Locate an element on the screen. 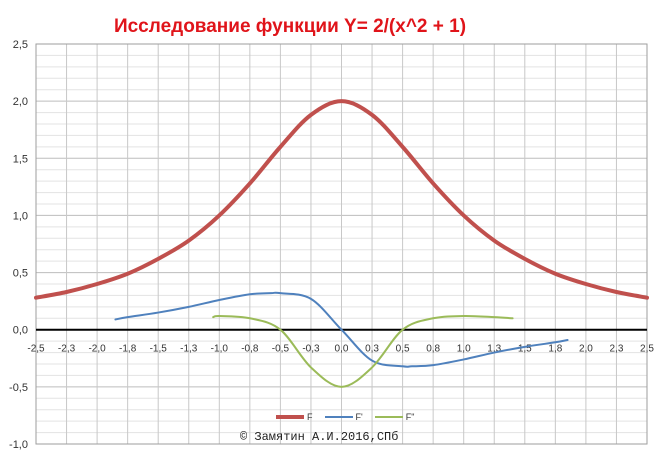 This screenshot has width=662, height=457. x-tick-label: -1,8 is located at coordinates (128, 349).